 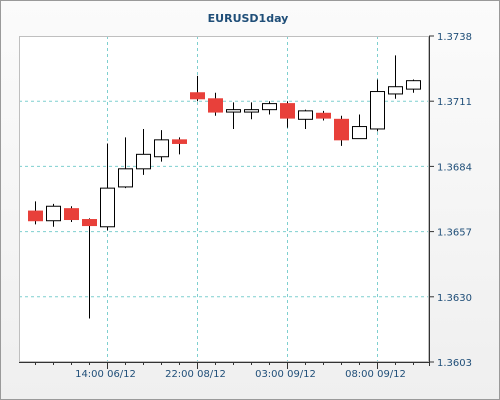 What do you see at coordinates (248, 18) in the screenshot?
I see `chart-title: EURUSD1day` at bounding box center [248, 18].